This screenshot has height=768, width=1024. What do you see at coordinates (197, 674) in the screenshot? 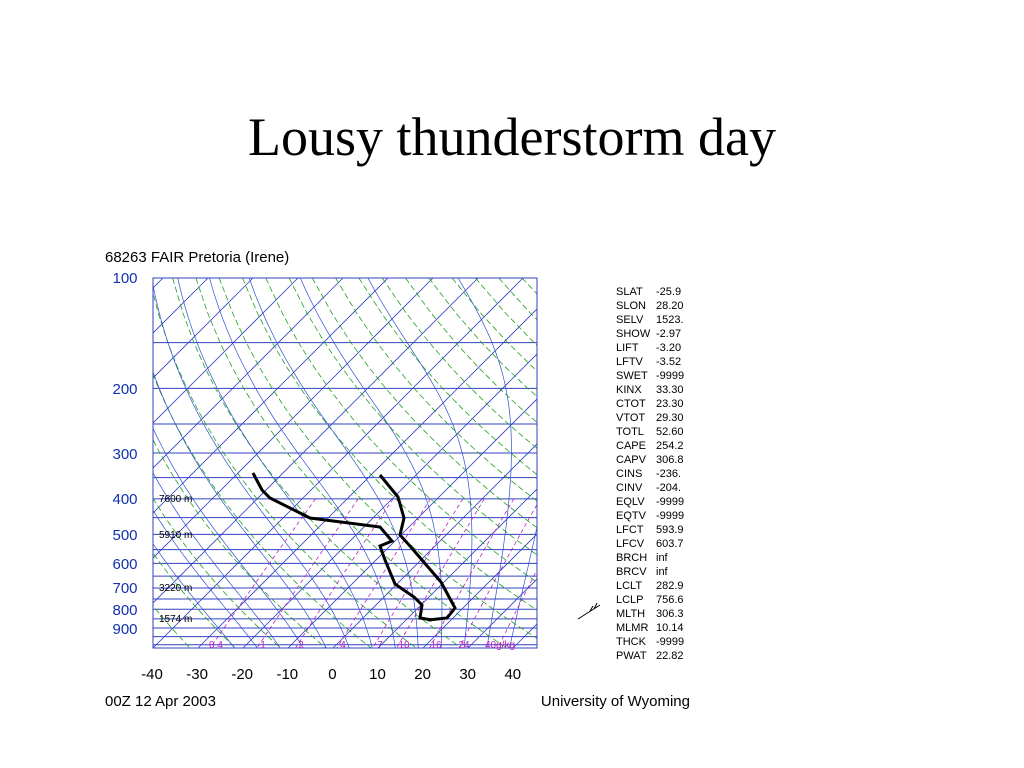
I see `temperature-label: -30` at bounding box center [197, 674].